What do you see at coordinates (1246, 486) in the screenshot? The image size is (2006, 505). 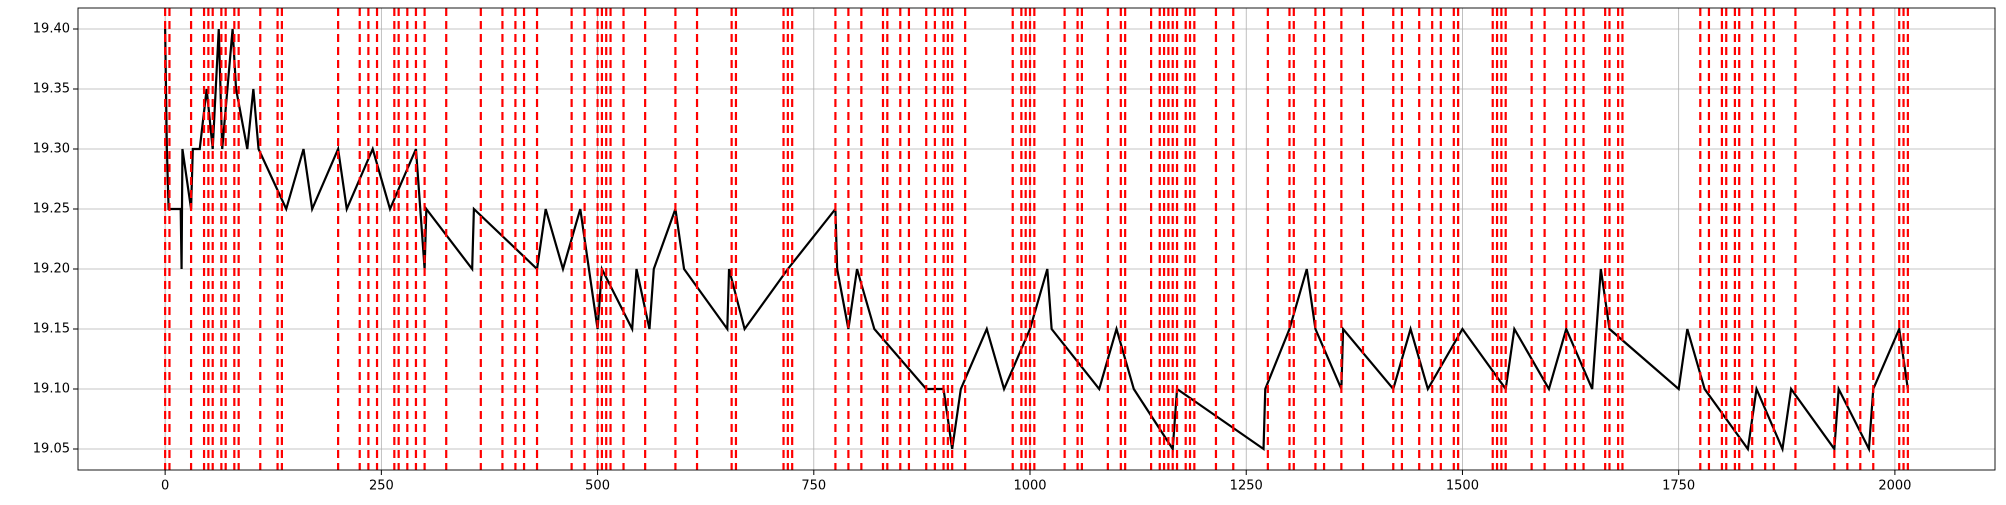 I see `x-tick-label: 1250` at bounding box center [1246, 486].